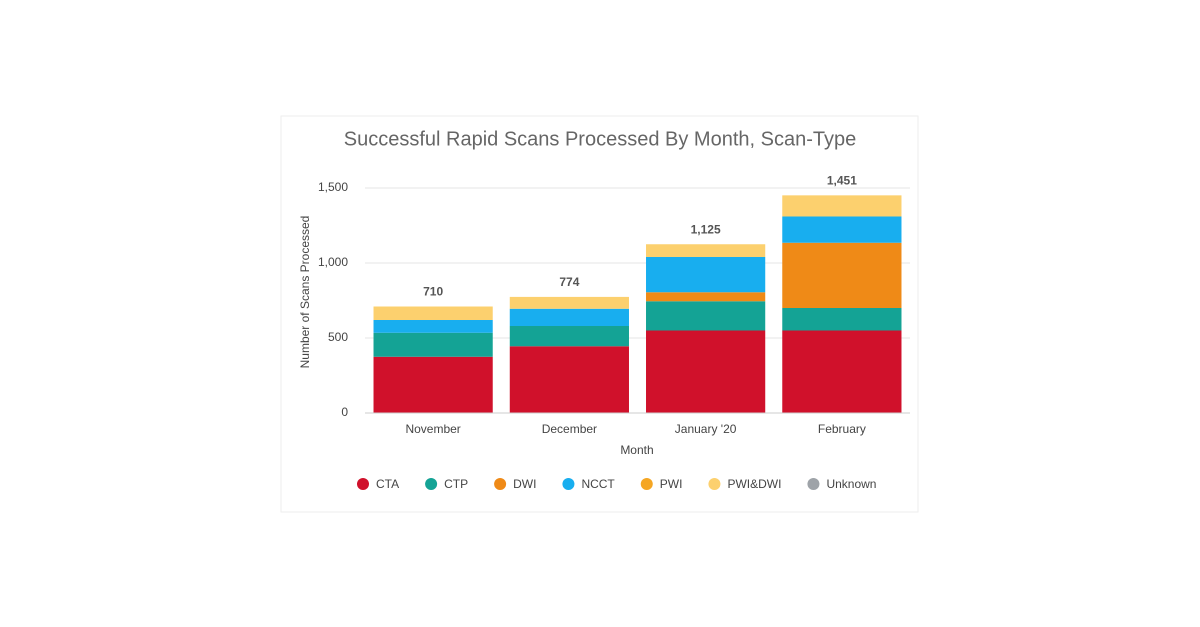 Image resolution: width=1200 pixels, height=627 pixels. What do you see at coordinates (598, 484) in the screenshot?
I see `legend-label: NCCT` at bounding box center [598, 484].